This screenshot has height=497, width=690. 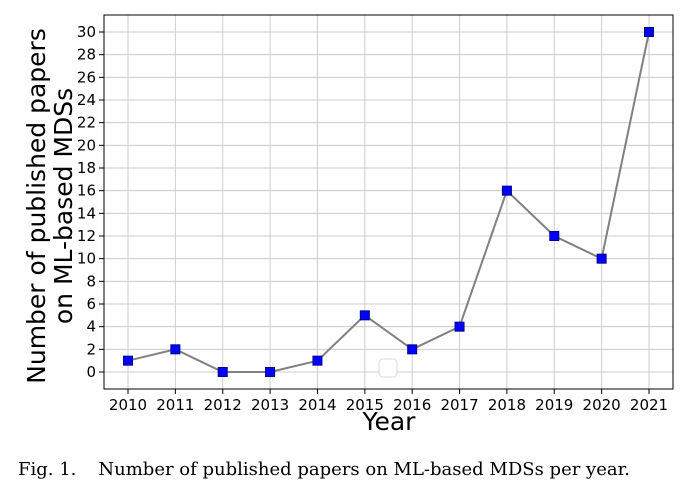 What do you see at coordinates (86, 55) in the screenshot?
I see `y-tick-label: 28` at bounding box center [86, 55].